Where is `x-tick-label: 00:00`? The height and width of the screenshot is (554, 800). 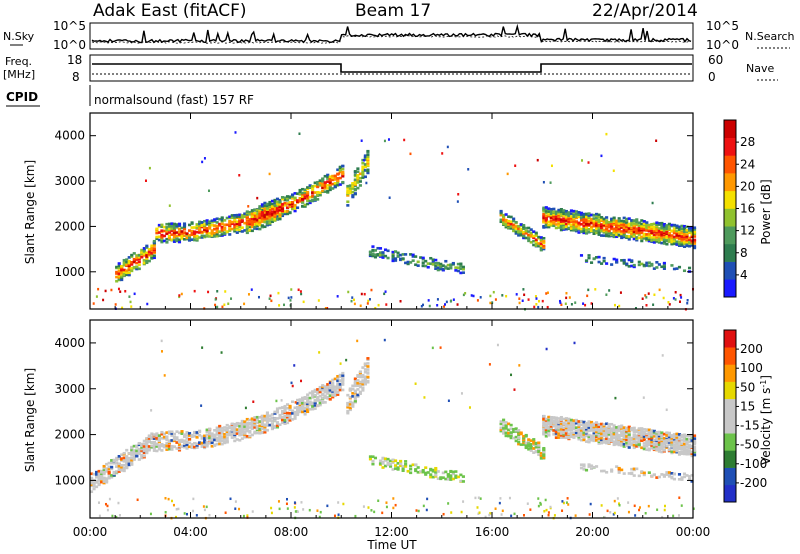
x-tick-label: 00:00 is located at coordinates (90, 532).